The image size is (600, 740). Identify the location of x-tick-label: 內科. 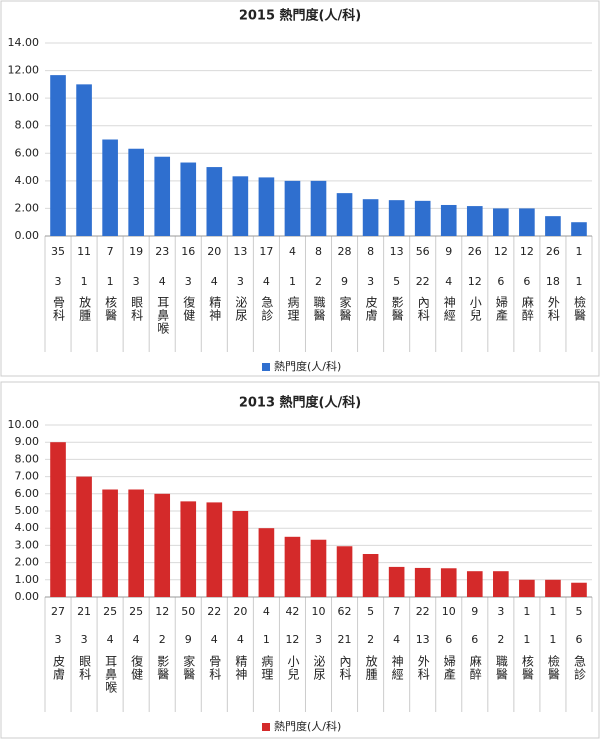
(423, 309).